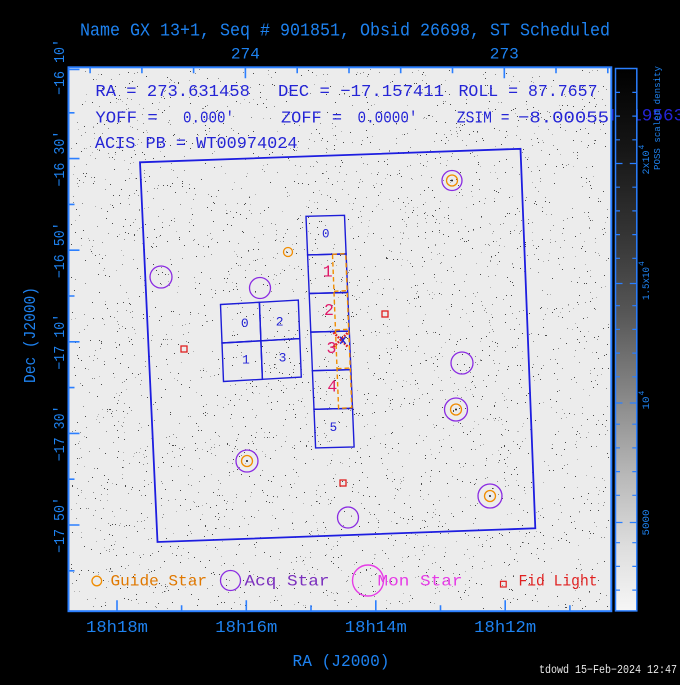 Image resolution: width=680 pixels, height=685 pixels. Describe the element at coordinates (287, 582) in the screenshot. I see `svg-text: Acq Star` at that location.